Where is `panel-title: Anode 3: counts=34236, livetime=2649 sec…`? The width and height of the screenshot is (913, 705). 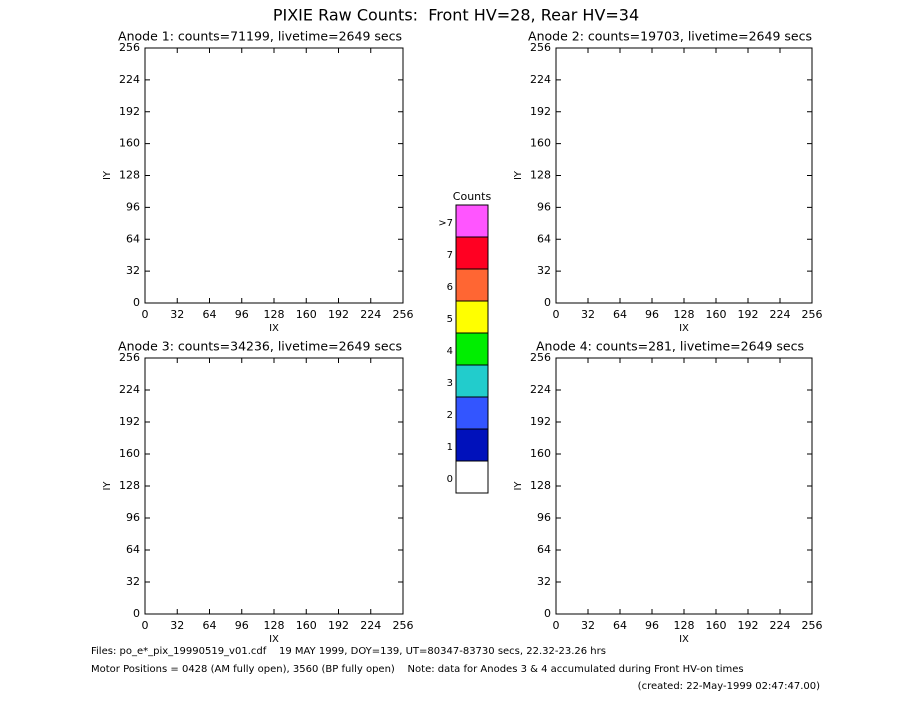 panel-title: Anode 3: counts=34236, livetime=2649 sec… is located at coordinates (260, 346).